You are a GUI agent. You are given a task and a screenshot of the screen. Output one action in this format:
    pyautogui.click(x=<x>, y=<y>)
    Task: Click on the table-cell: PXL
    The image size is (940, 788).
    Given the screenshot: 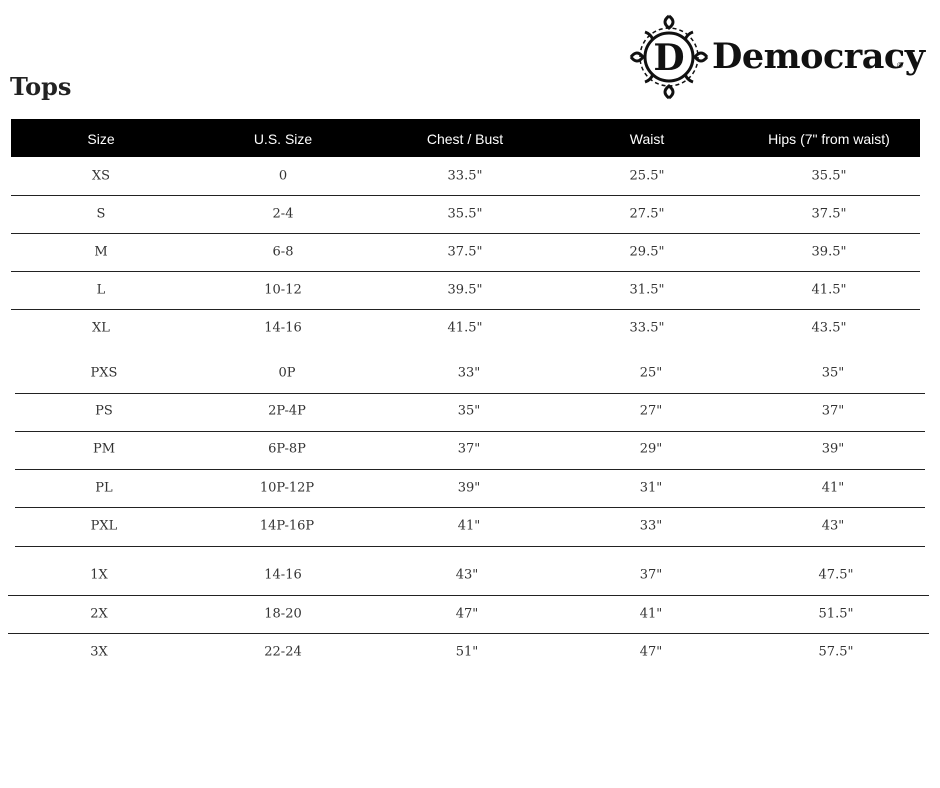 What is the action you would take?
    pyautogui.click(x=104, y=526)
    